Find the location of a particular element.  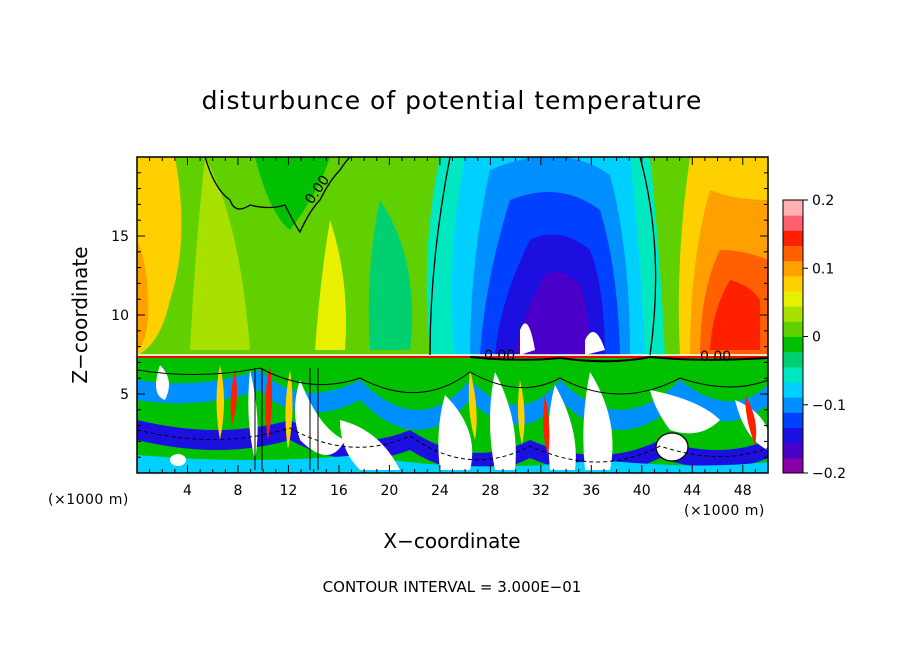

x-unit-right: (×1000 m) is located at coordinates (724, 511).